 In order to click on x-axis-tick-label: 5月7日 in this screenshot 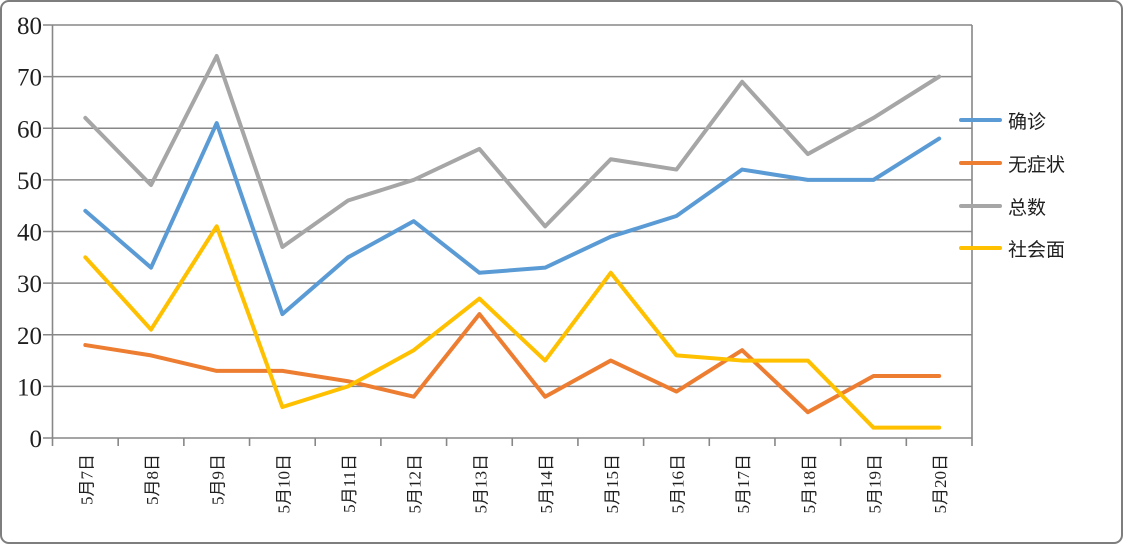, I will do `click(86, 479)`.